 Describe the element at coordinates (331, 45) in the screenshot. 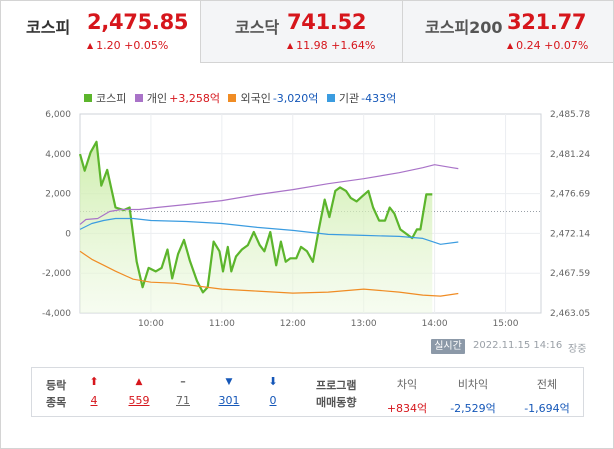

I see `tab-change: ▲ 11.98 +1.64%` at that location.